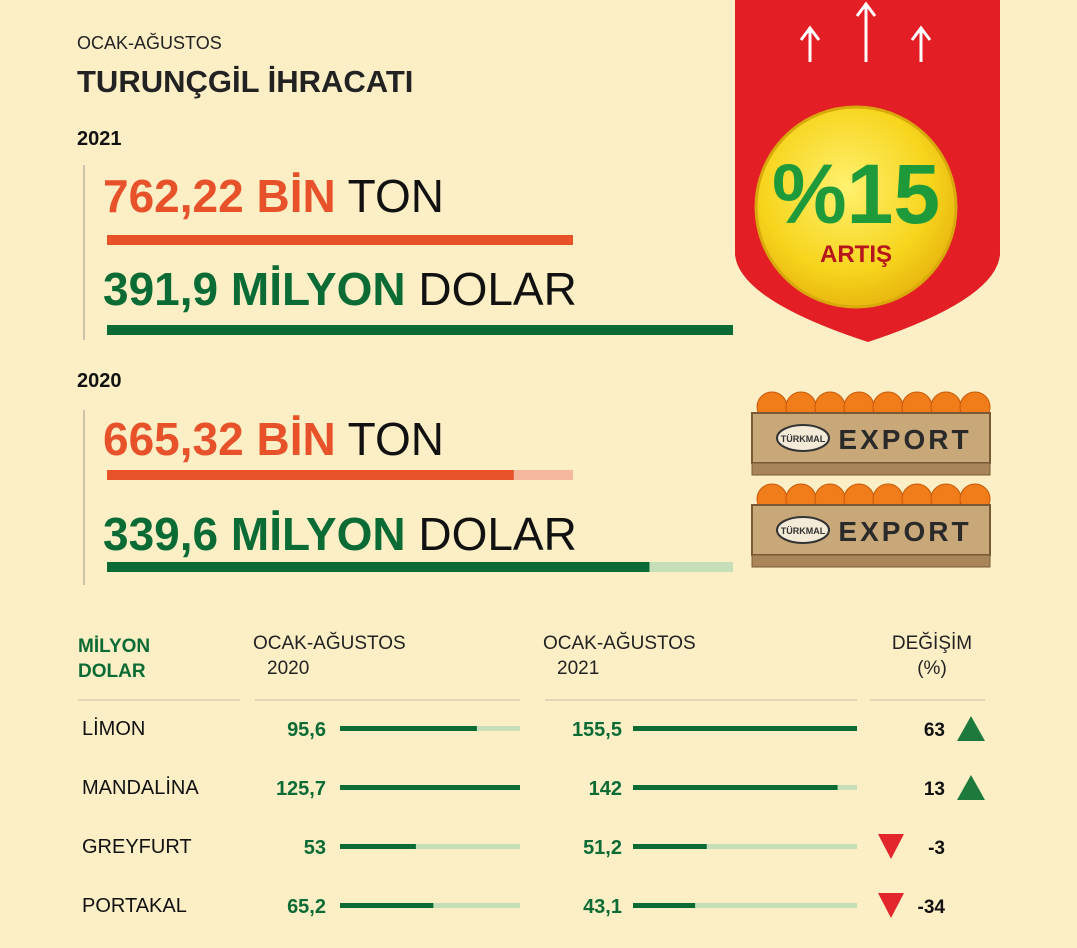  Describe the element at coordinates (113, 728) in the screenshot. I see `row-name: LİMON` at that location.